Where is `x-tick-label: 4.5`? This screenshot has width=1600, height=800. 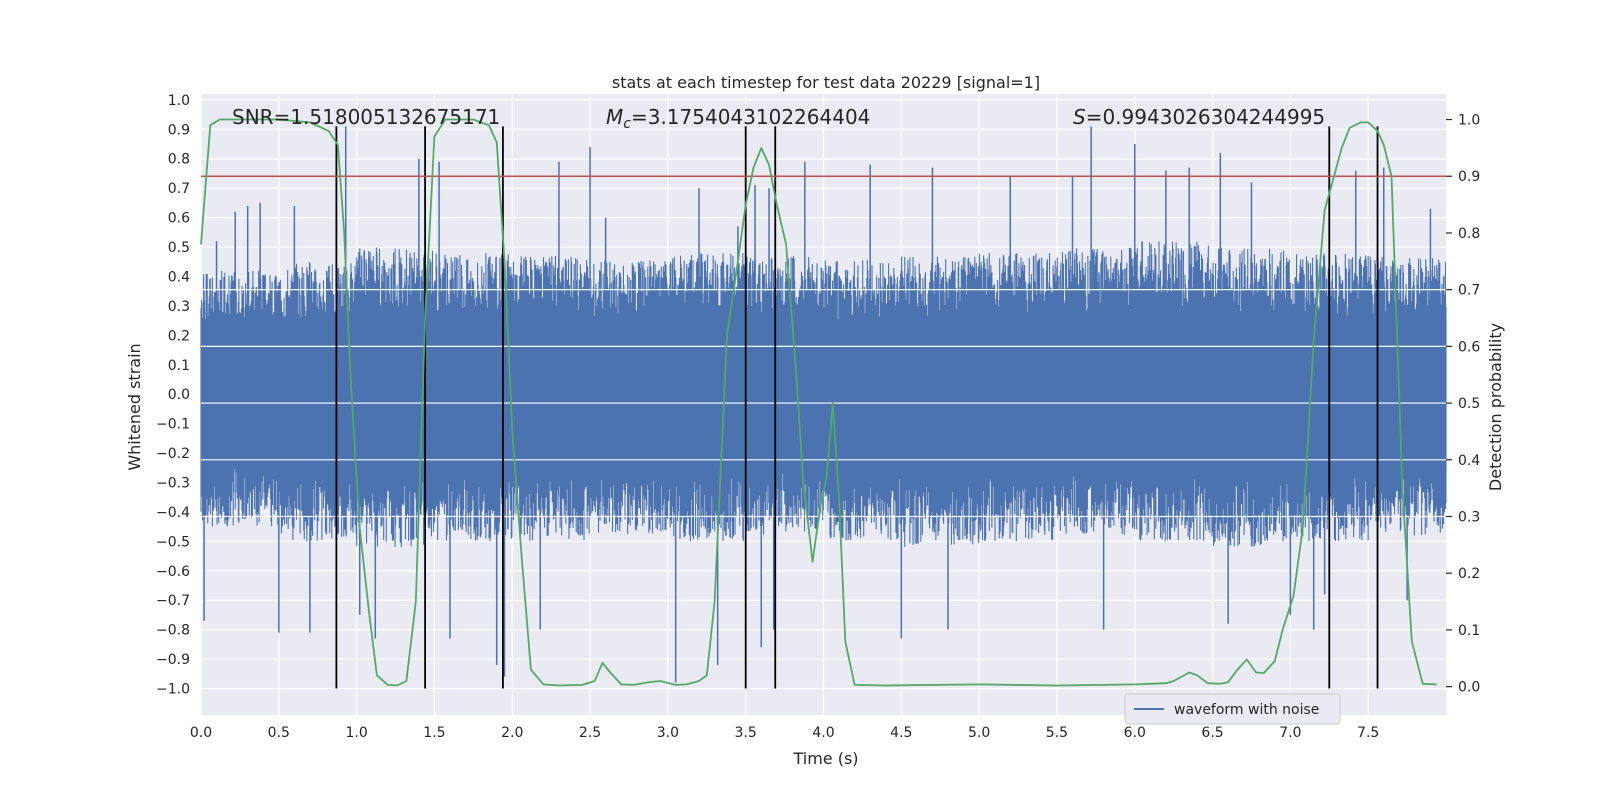 x-tick-label: 4.5 is located at coordinates (901, 733).